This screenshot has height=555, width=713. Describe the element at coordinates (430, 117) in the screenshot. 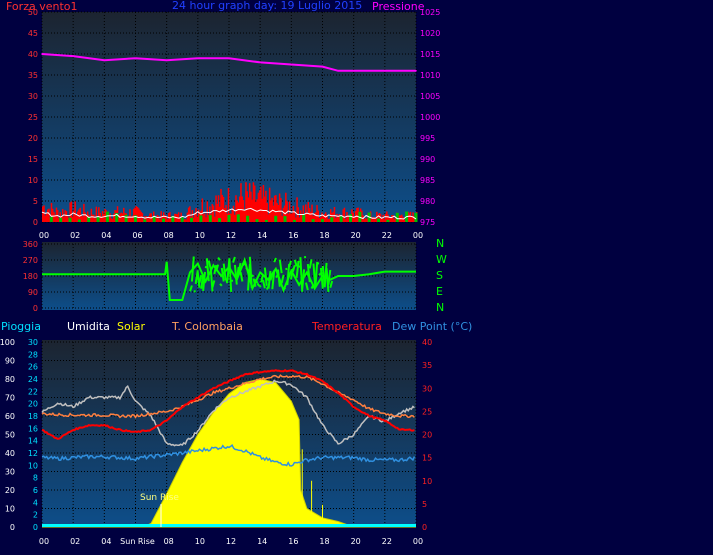

I see `y-right-tick-label: 1000` at that location.